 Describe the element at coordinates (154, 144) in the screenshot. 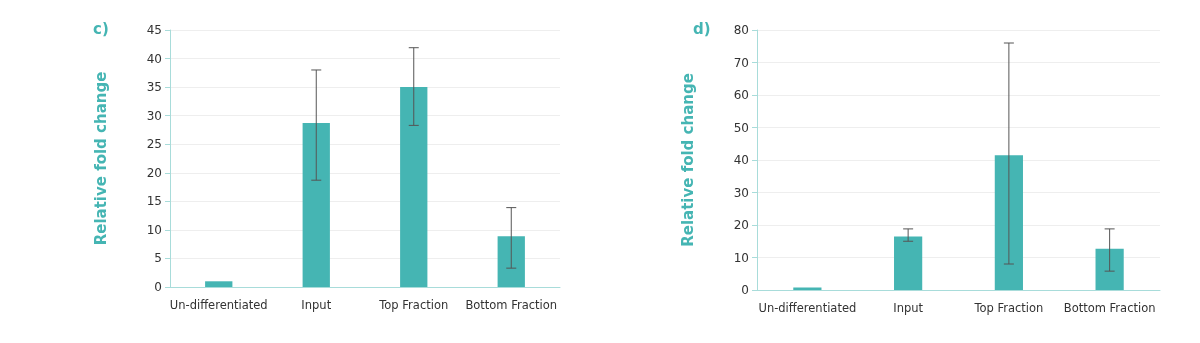

I see `y-tick-label: 25` at that location.